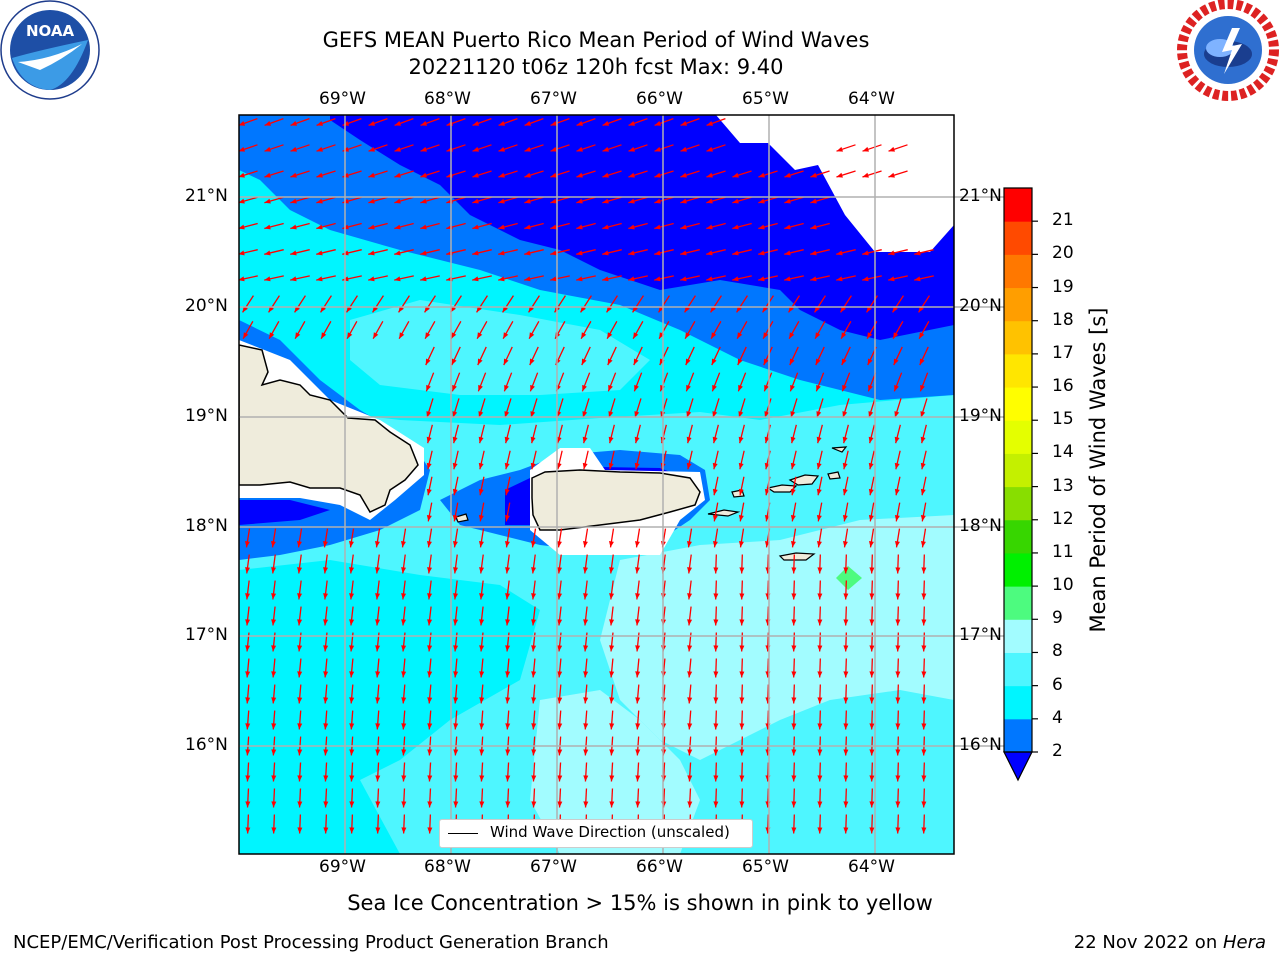 Image resolution: width=1280 pixels, height=960 pixels. What do you see at coordinates (1244, 942) in the screenshot?
I see `footer-machine: Hera` at bounding box center [1244, 942].